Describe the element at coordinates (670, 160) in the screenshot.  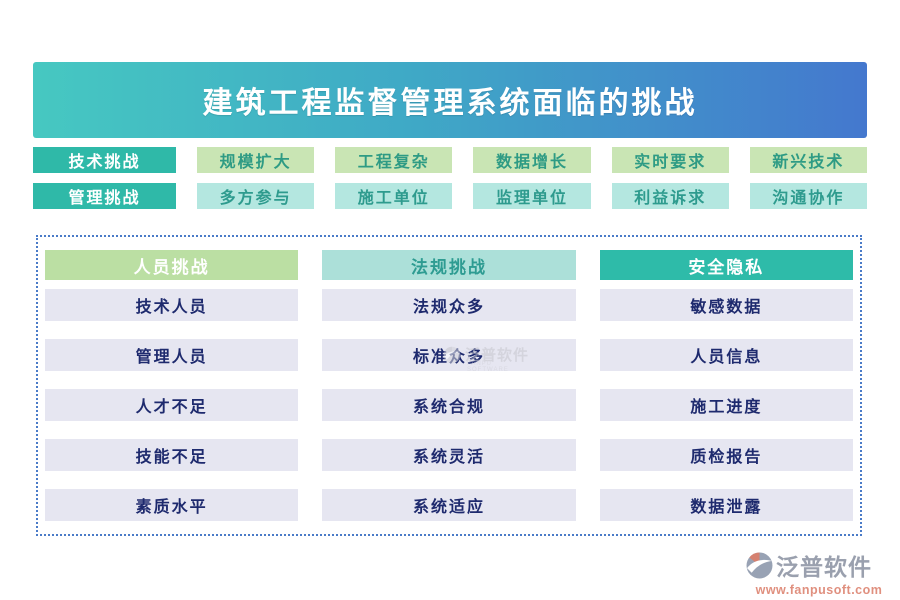
I see `tag-realtime-requirement: 实时要求` at that location.